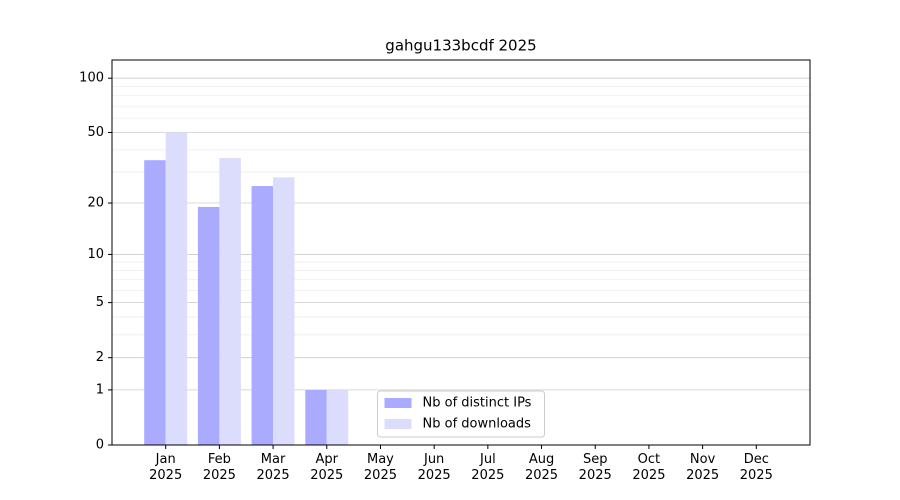  I want to click on x-tick-label: Sep 2025, so click(595, 467).